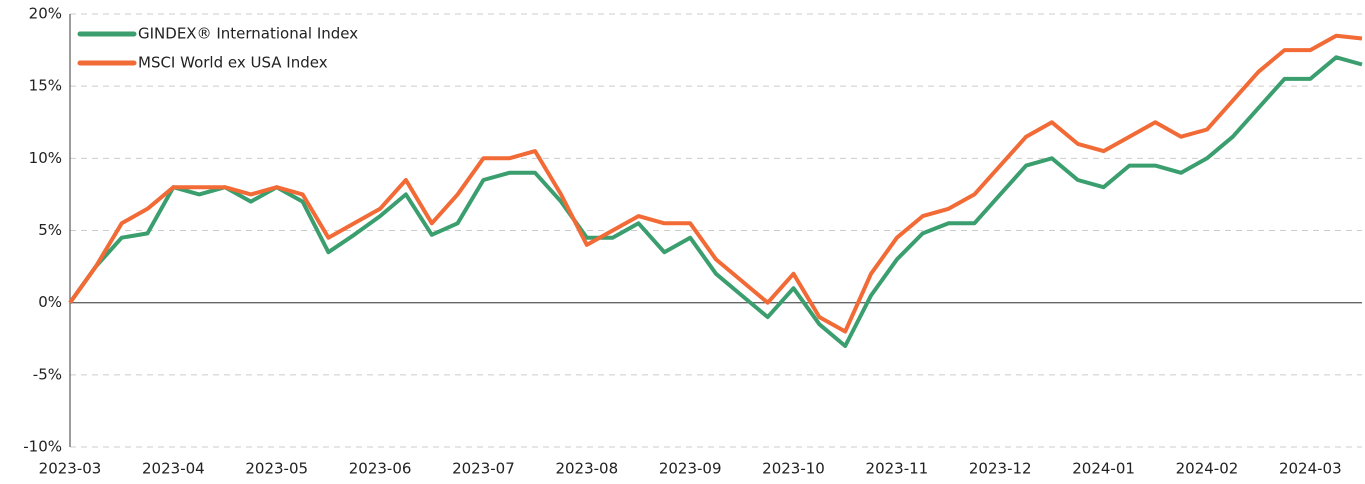 The image size is (1365, 484). What do you see at coordinates (45, 158) in the screenshot?
I see `y-tick-label: 10%` at bounding box center [45, 158].